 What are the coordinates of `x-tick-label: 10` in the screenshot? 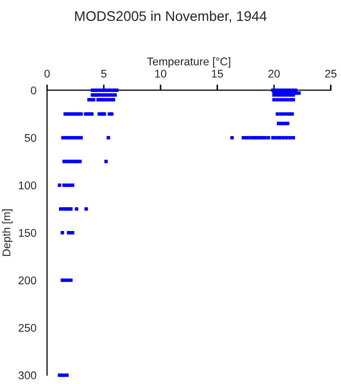 It's located at (160, 74).